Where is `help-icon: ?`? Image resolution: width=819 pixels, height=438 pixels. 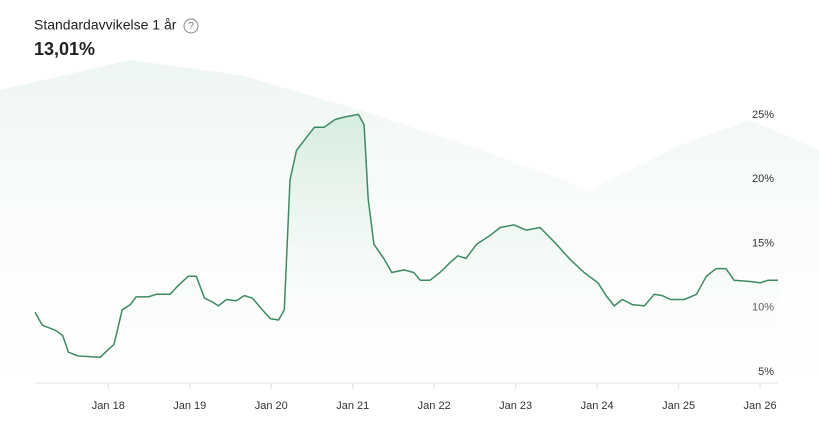 help-icon: ? is located at coordinates (191, 26).